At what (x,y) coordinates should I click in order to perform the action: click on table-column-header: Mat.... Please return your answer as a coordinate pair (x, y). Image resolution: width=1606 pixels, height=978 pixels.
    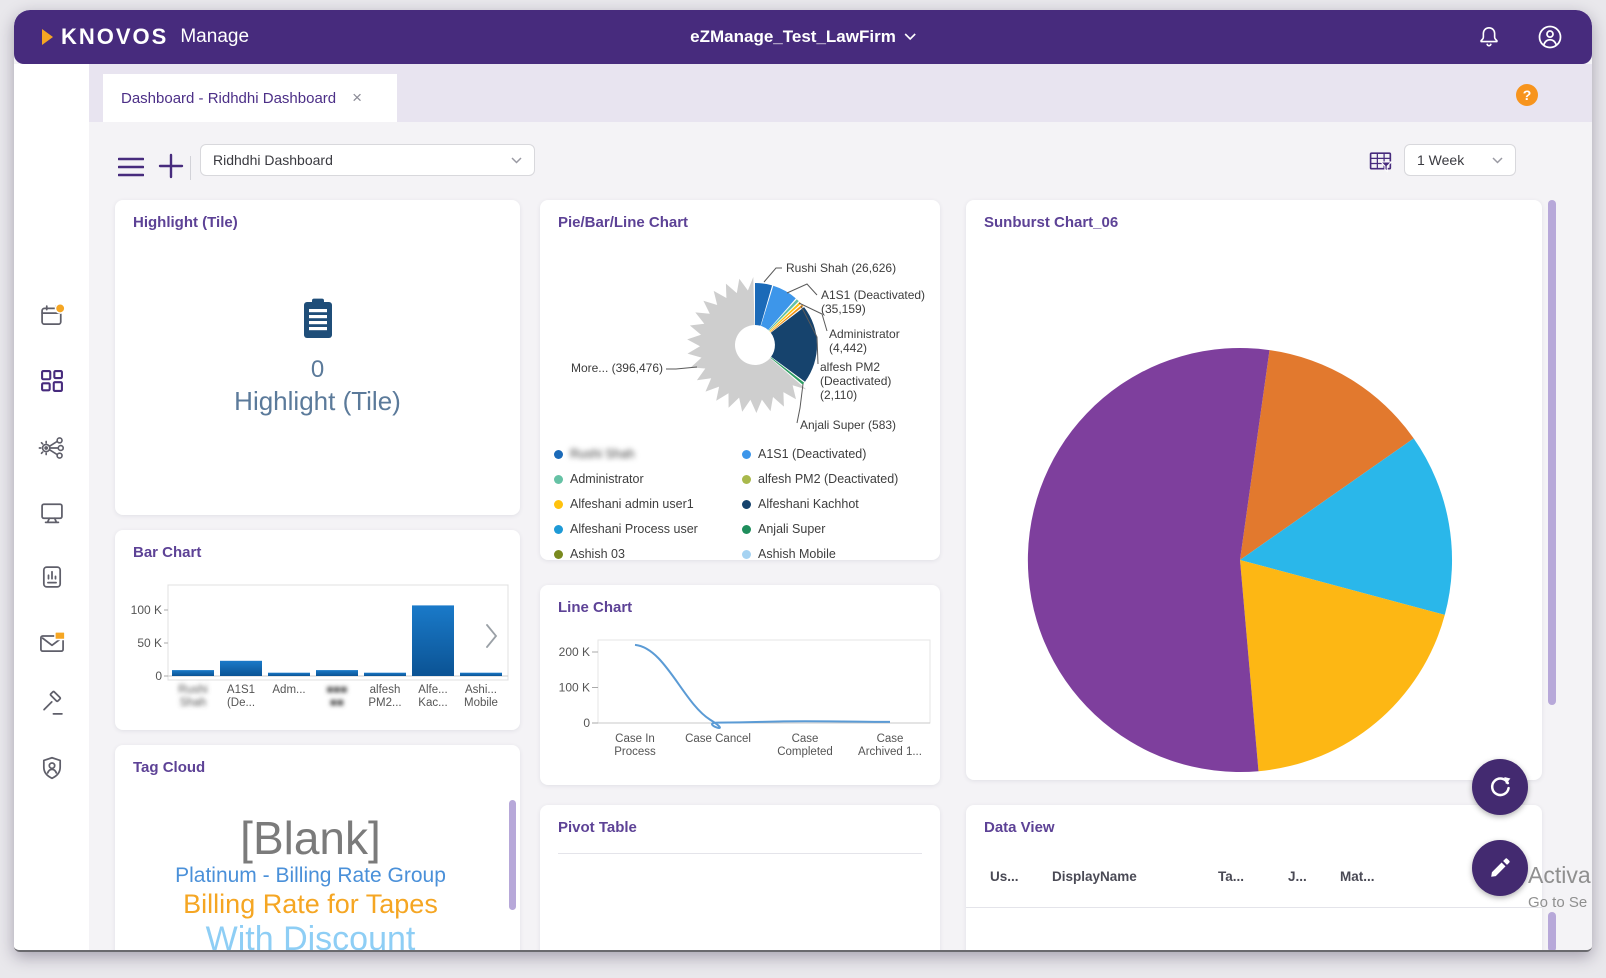
    Looking at the image, I should click on (1357, 876).